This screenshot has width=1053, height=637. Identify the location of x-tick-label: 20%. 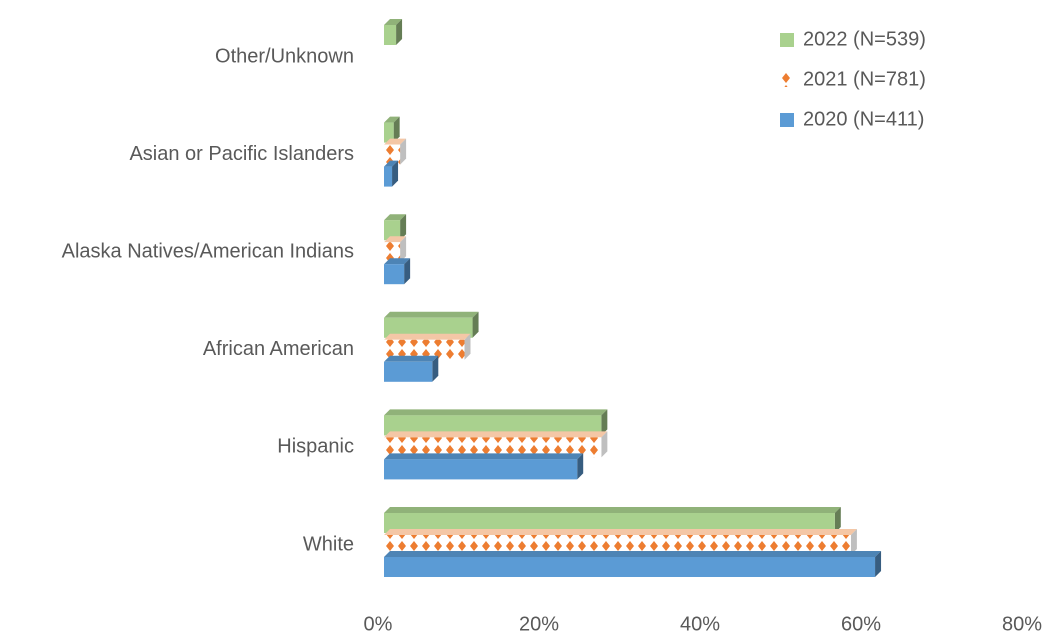
(539, 624).